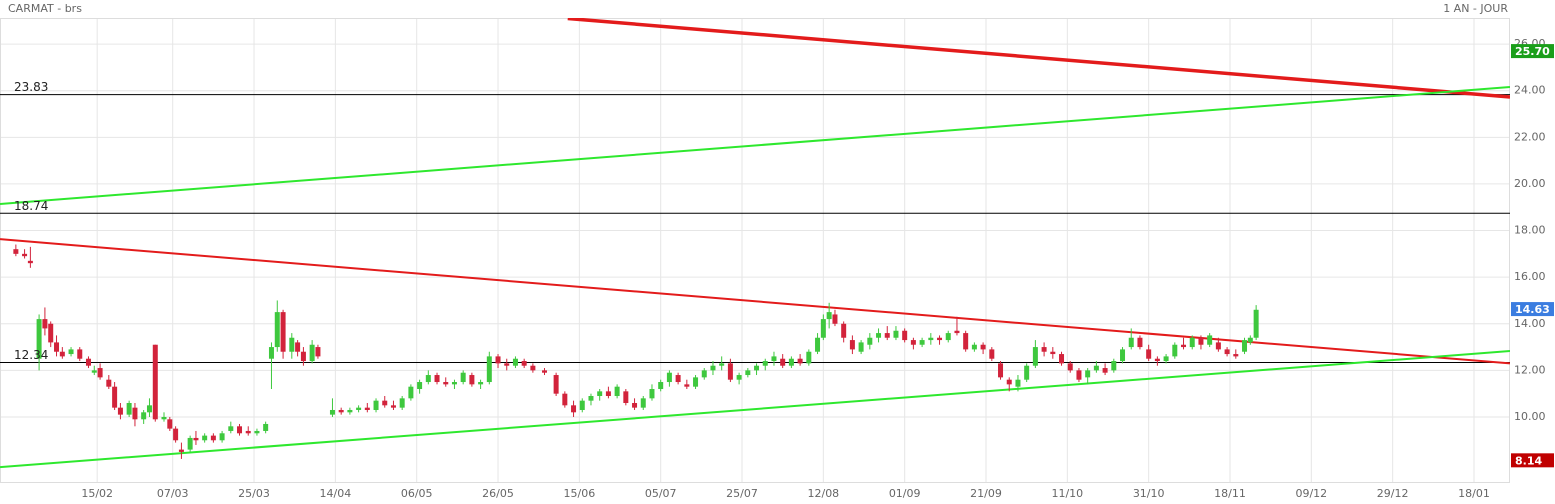  What do you see at coordinates (1038, 58) in the screenshot?
I see `trend-line` at bounding box center [1038, 58].